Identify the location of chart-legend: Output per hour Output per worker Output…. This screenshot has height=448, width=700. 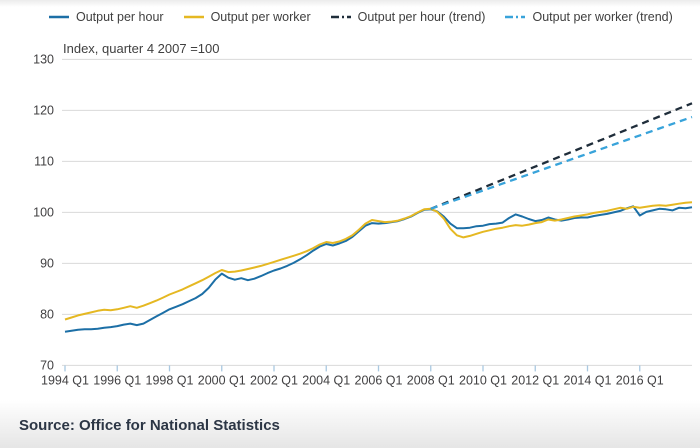
(360, 17).